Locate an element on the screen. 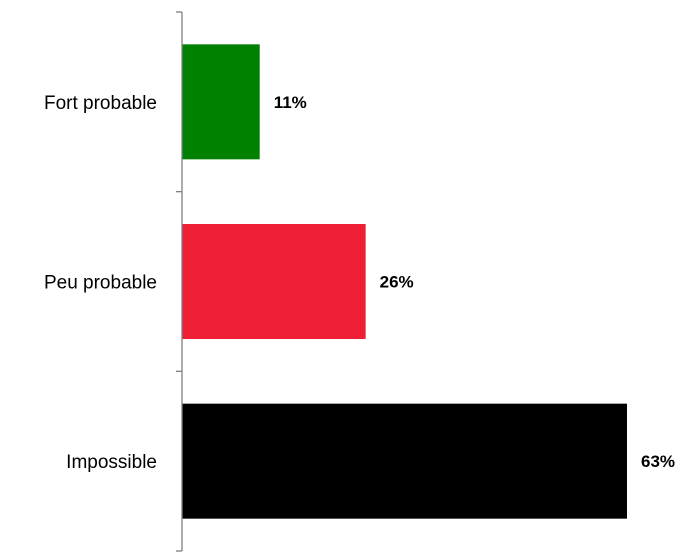 The width and height of the screenshot is (686, 558). value-label-peu-probable: 26% is located at coordinates (397, 282).